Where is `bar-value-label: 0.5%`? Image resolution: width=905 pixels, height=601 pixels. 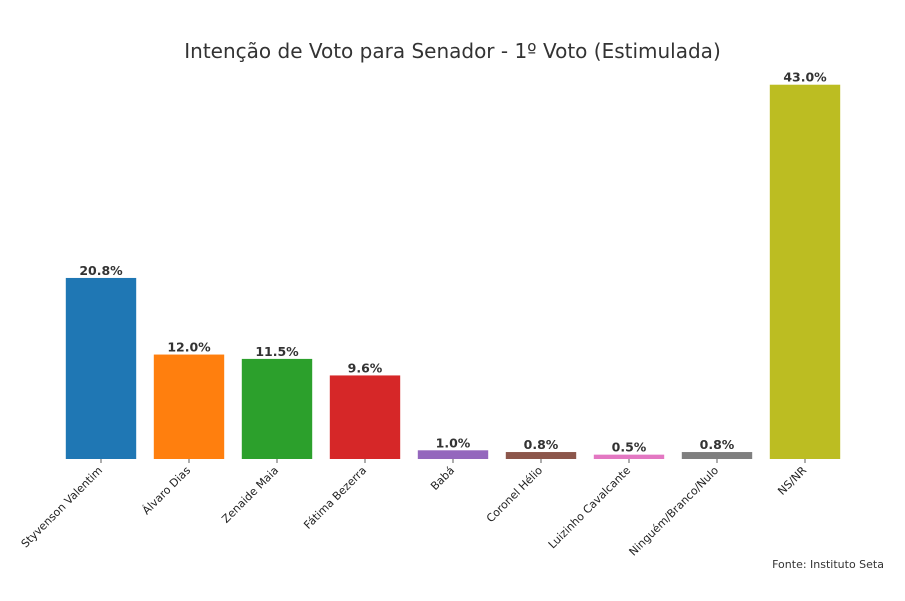
bar-value-label: 0.5% is located at coordinates (629, 447).